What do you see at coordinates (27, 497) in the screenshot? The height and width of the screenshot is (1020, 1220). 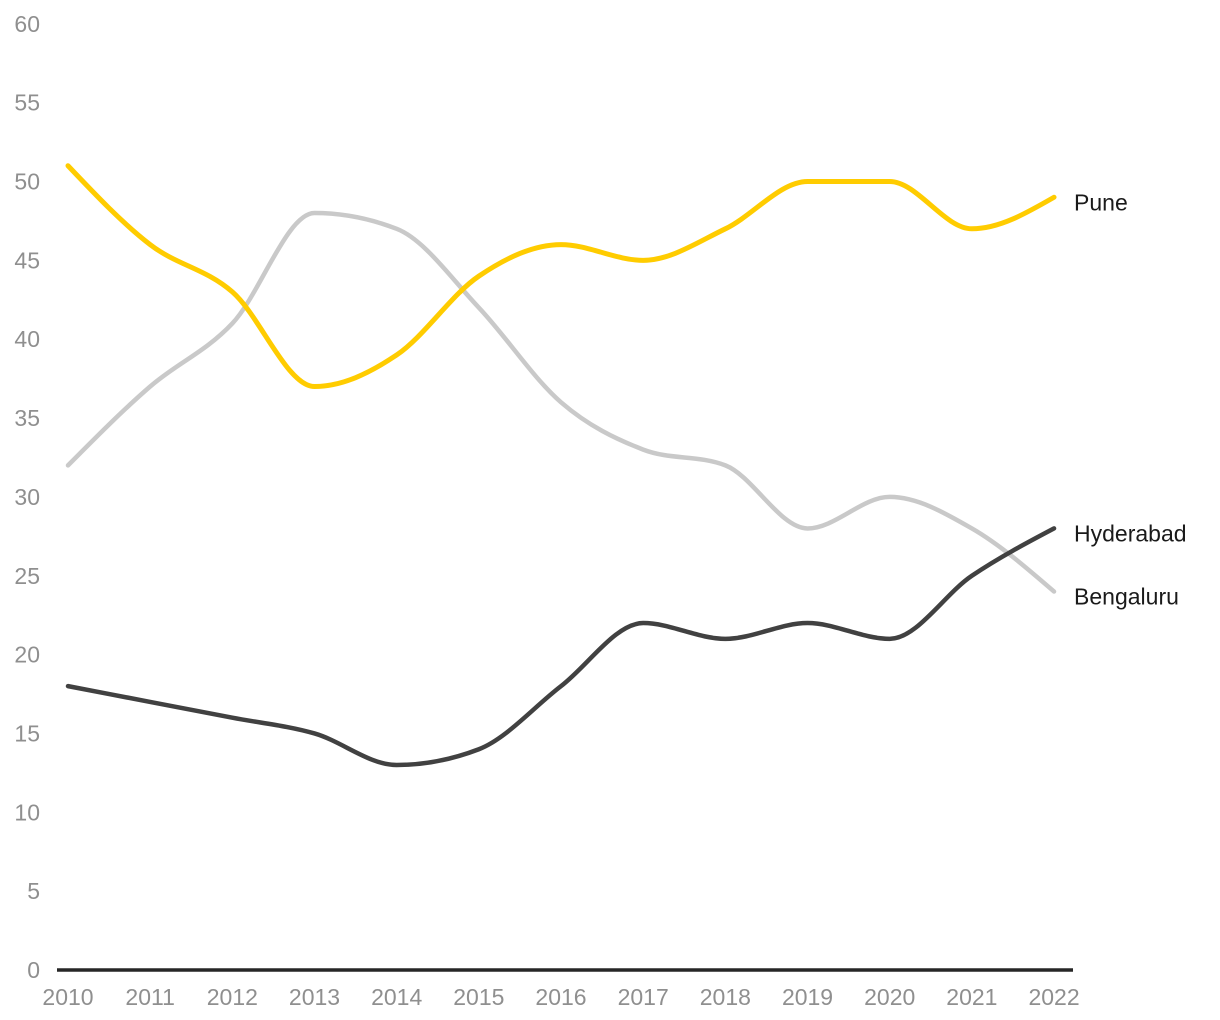 I see `y-tick-label: 30` at bounding box center [27, 497].